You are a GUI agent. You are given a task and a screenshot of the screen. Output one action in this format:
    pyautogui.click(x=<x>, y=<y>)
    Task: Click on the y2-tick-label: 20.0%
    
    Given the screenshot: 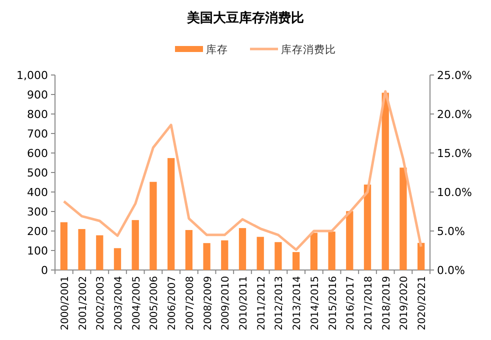 What is the action you would take?
    pyautogui.click(x=454, y=114)
    